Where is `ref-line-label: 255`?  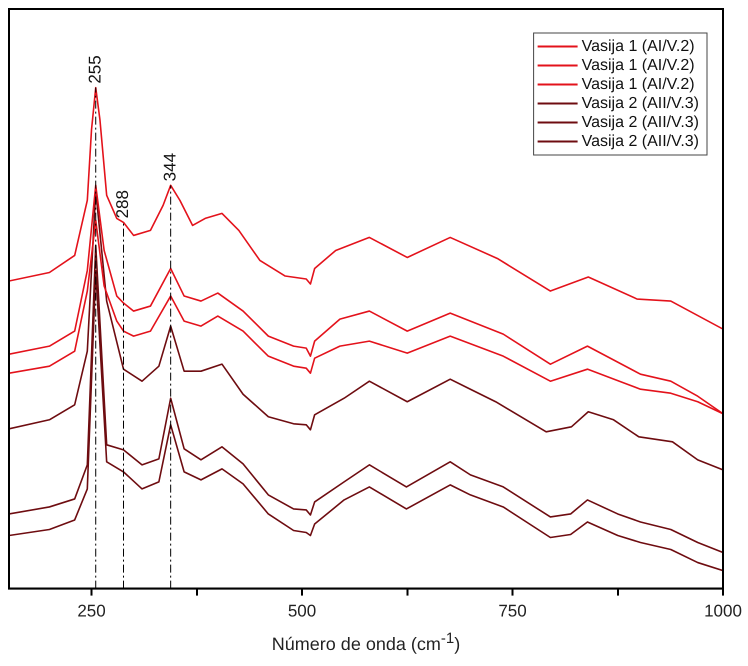
ref-line-label: 255 is located at coordinates (94, 69).